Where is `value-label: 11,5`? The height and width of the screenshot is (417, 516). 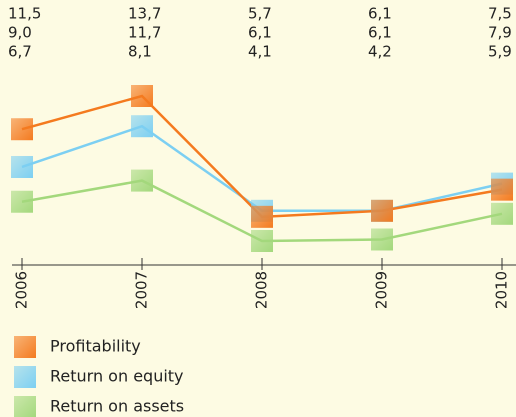 value-label: 11,5 is located at coordinates (24, 14).